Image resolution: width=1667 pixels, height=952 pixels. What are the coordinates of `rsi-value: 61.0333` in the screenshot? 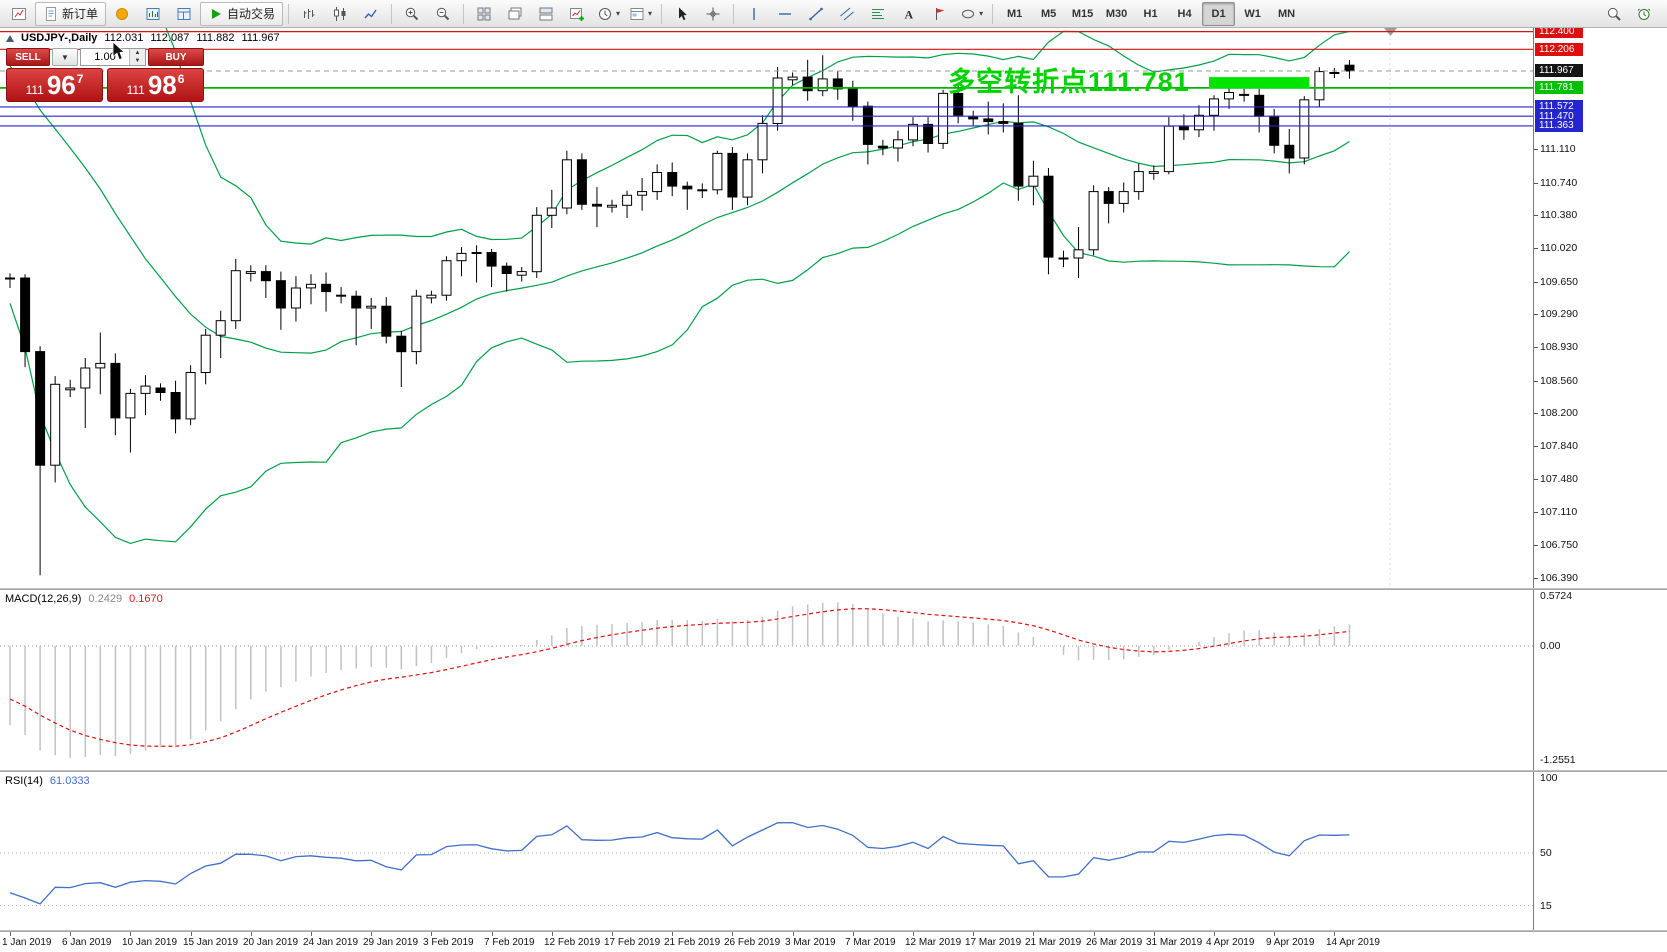 It's located at (69, 781).